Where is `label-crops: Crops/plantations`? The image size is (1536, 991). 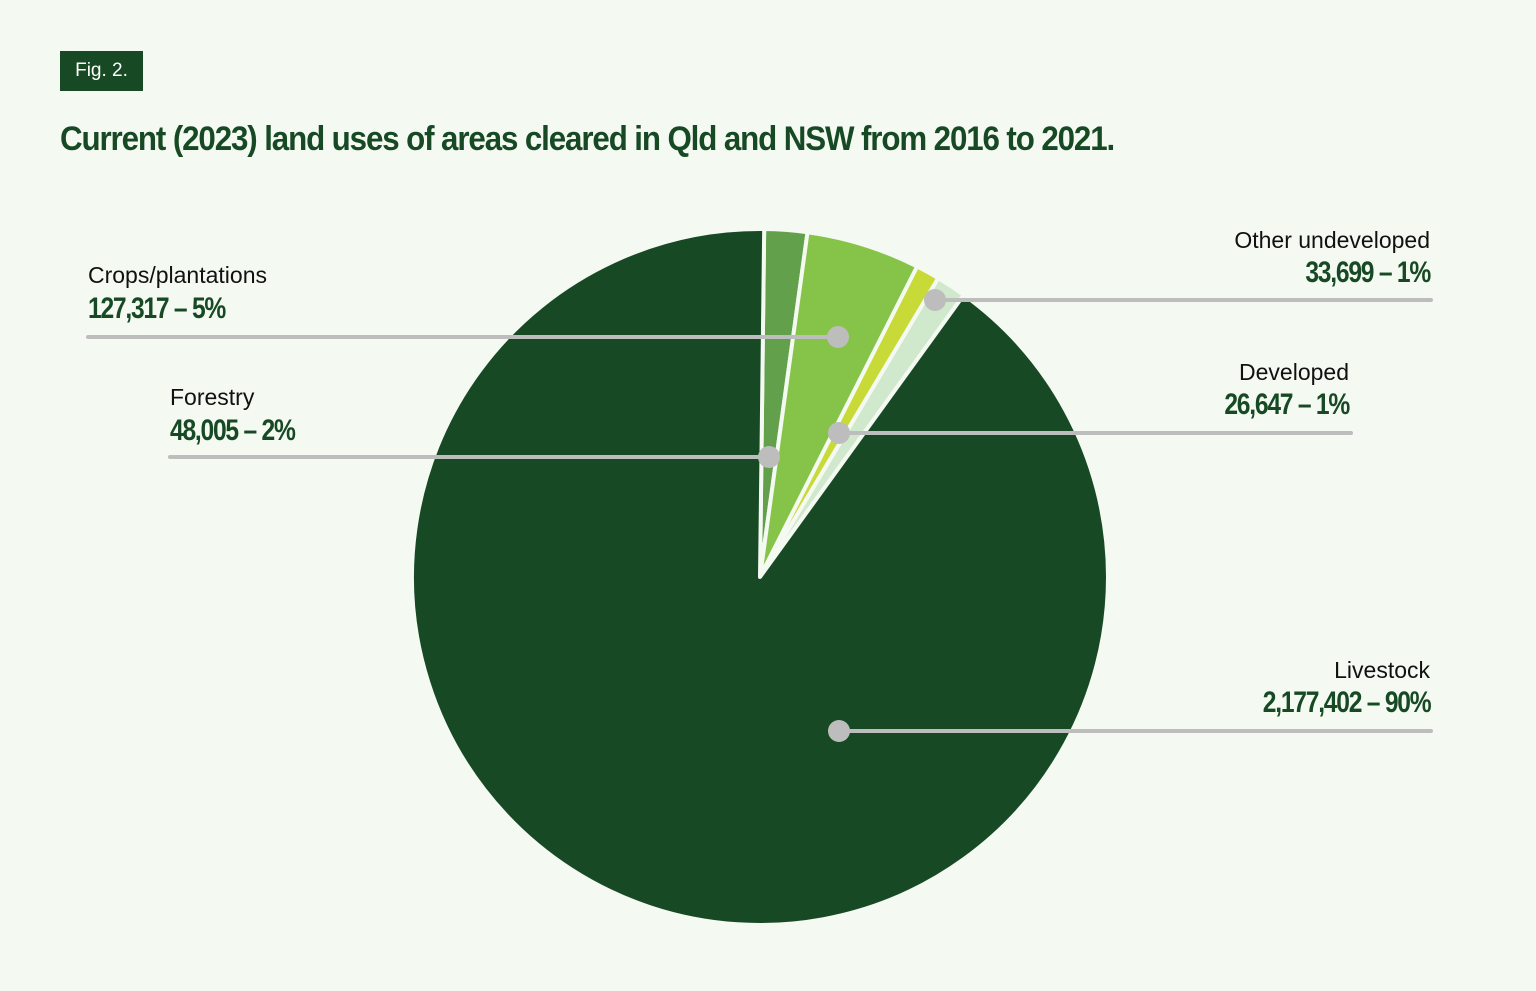 label-crops: Crops/plantations is located at coordinates (177, 275).